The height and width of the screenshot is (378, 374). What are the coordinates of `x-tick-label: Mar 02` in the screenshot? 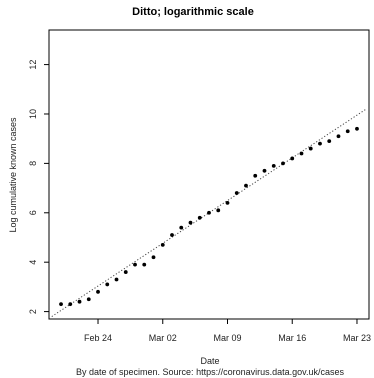 It's located at (163, 338).